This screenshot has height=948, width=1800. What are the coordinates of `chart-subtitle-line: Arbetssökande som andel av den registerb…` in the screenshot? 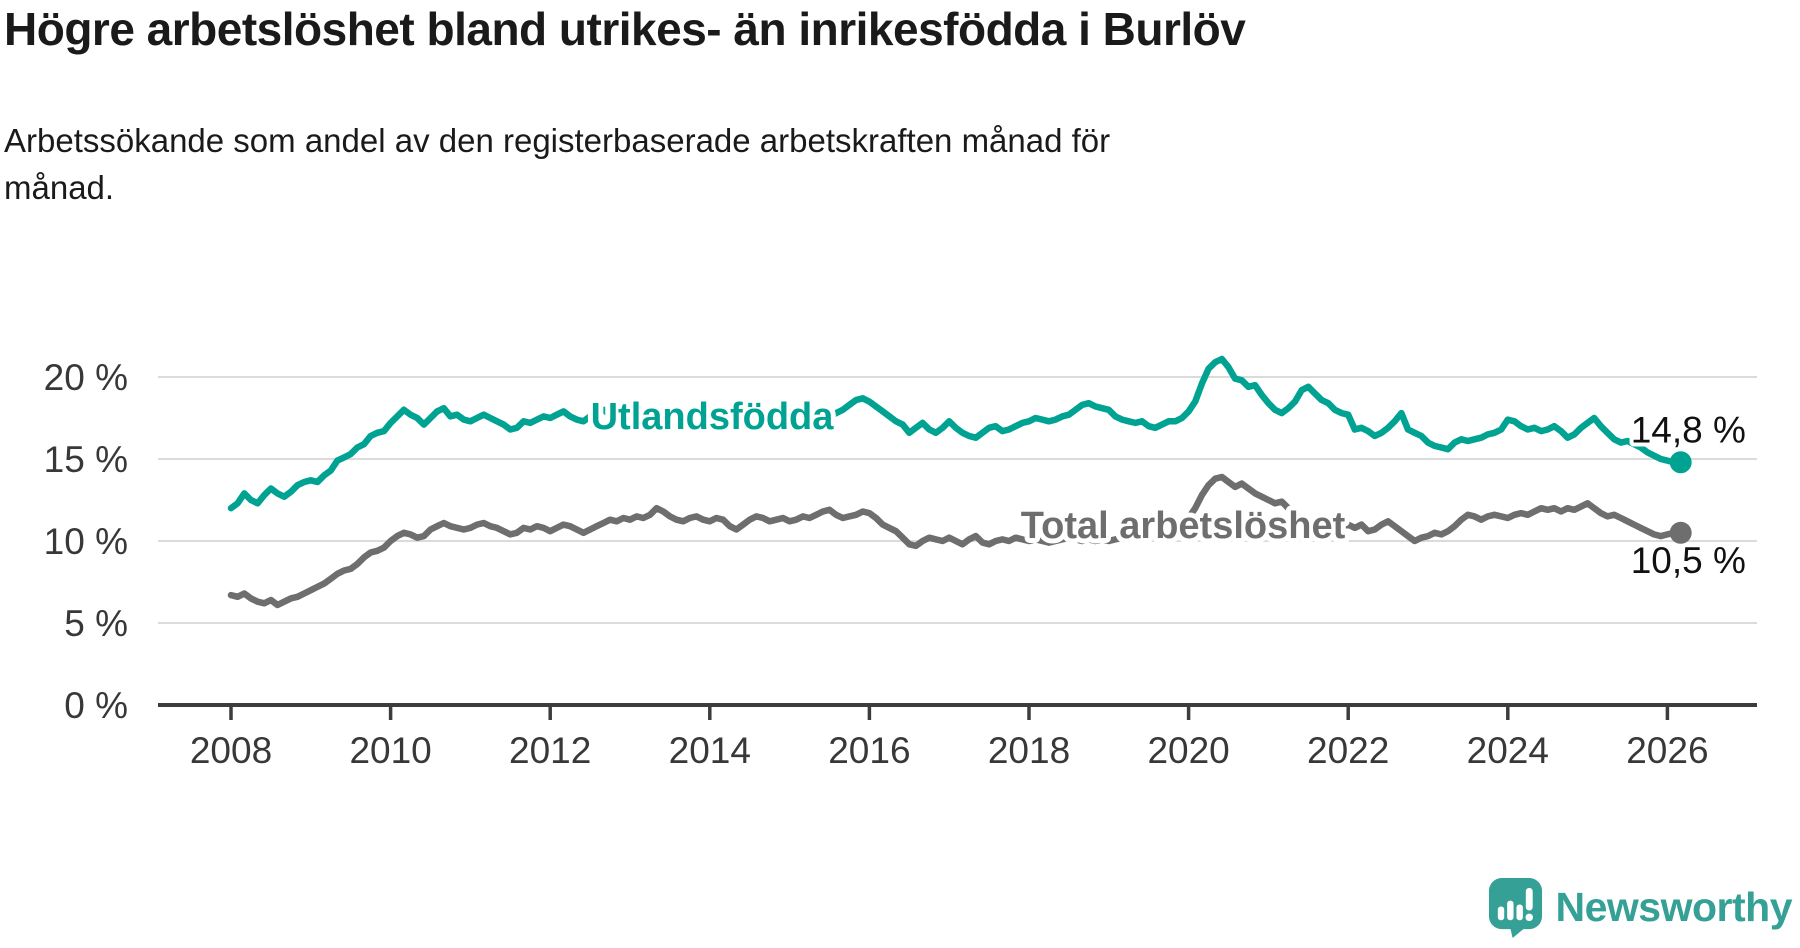 It's located at (557, 140).